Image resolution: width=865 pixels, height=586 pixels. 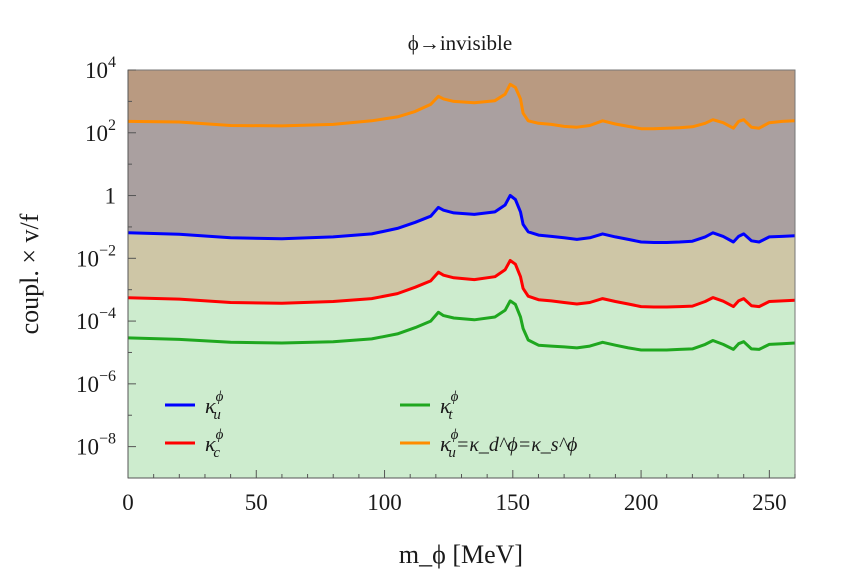 I want to click on y-tick-label: 10⁻⁴, so click(x=96, y=319).